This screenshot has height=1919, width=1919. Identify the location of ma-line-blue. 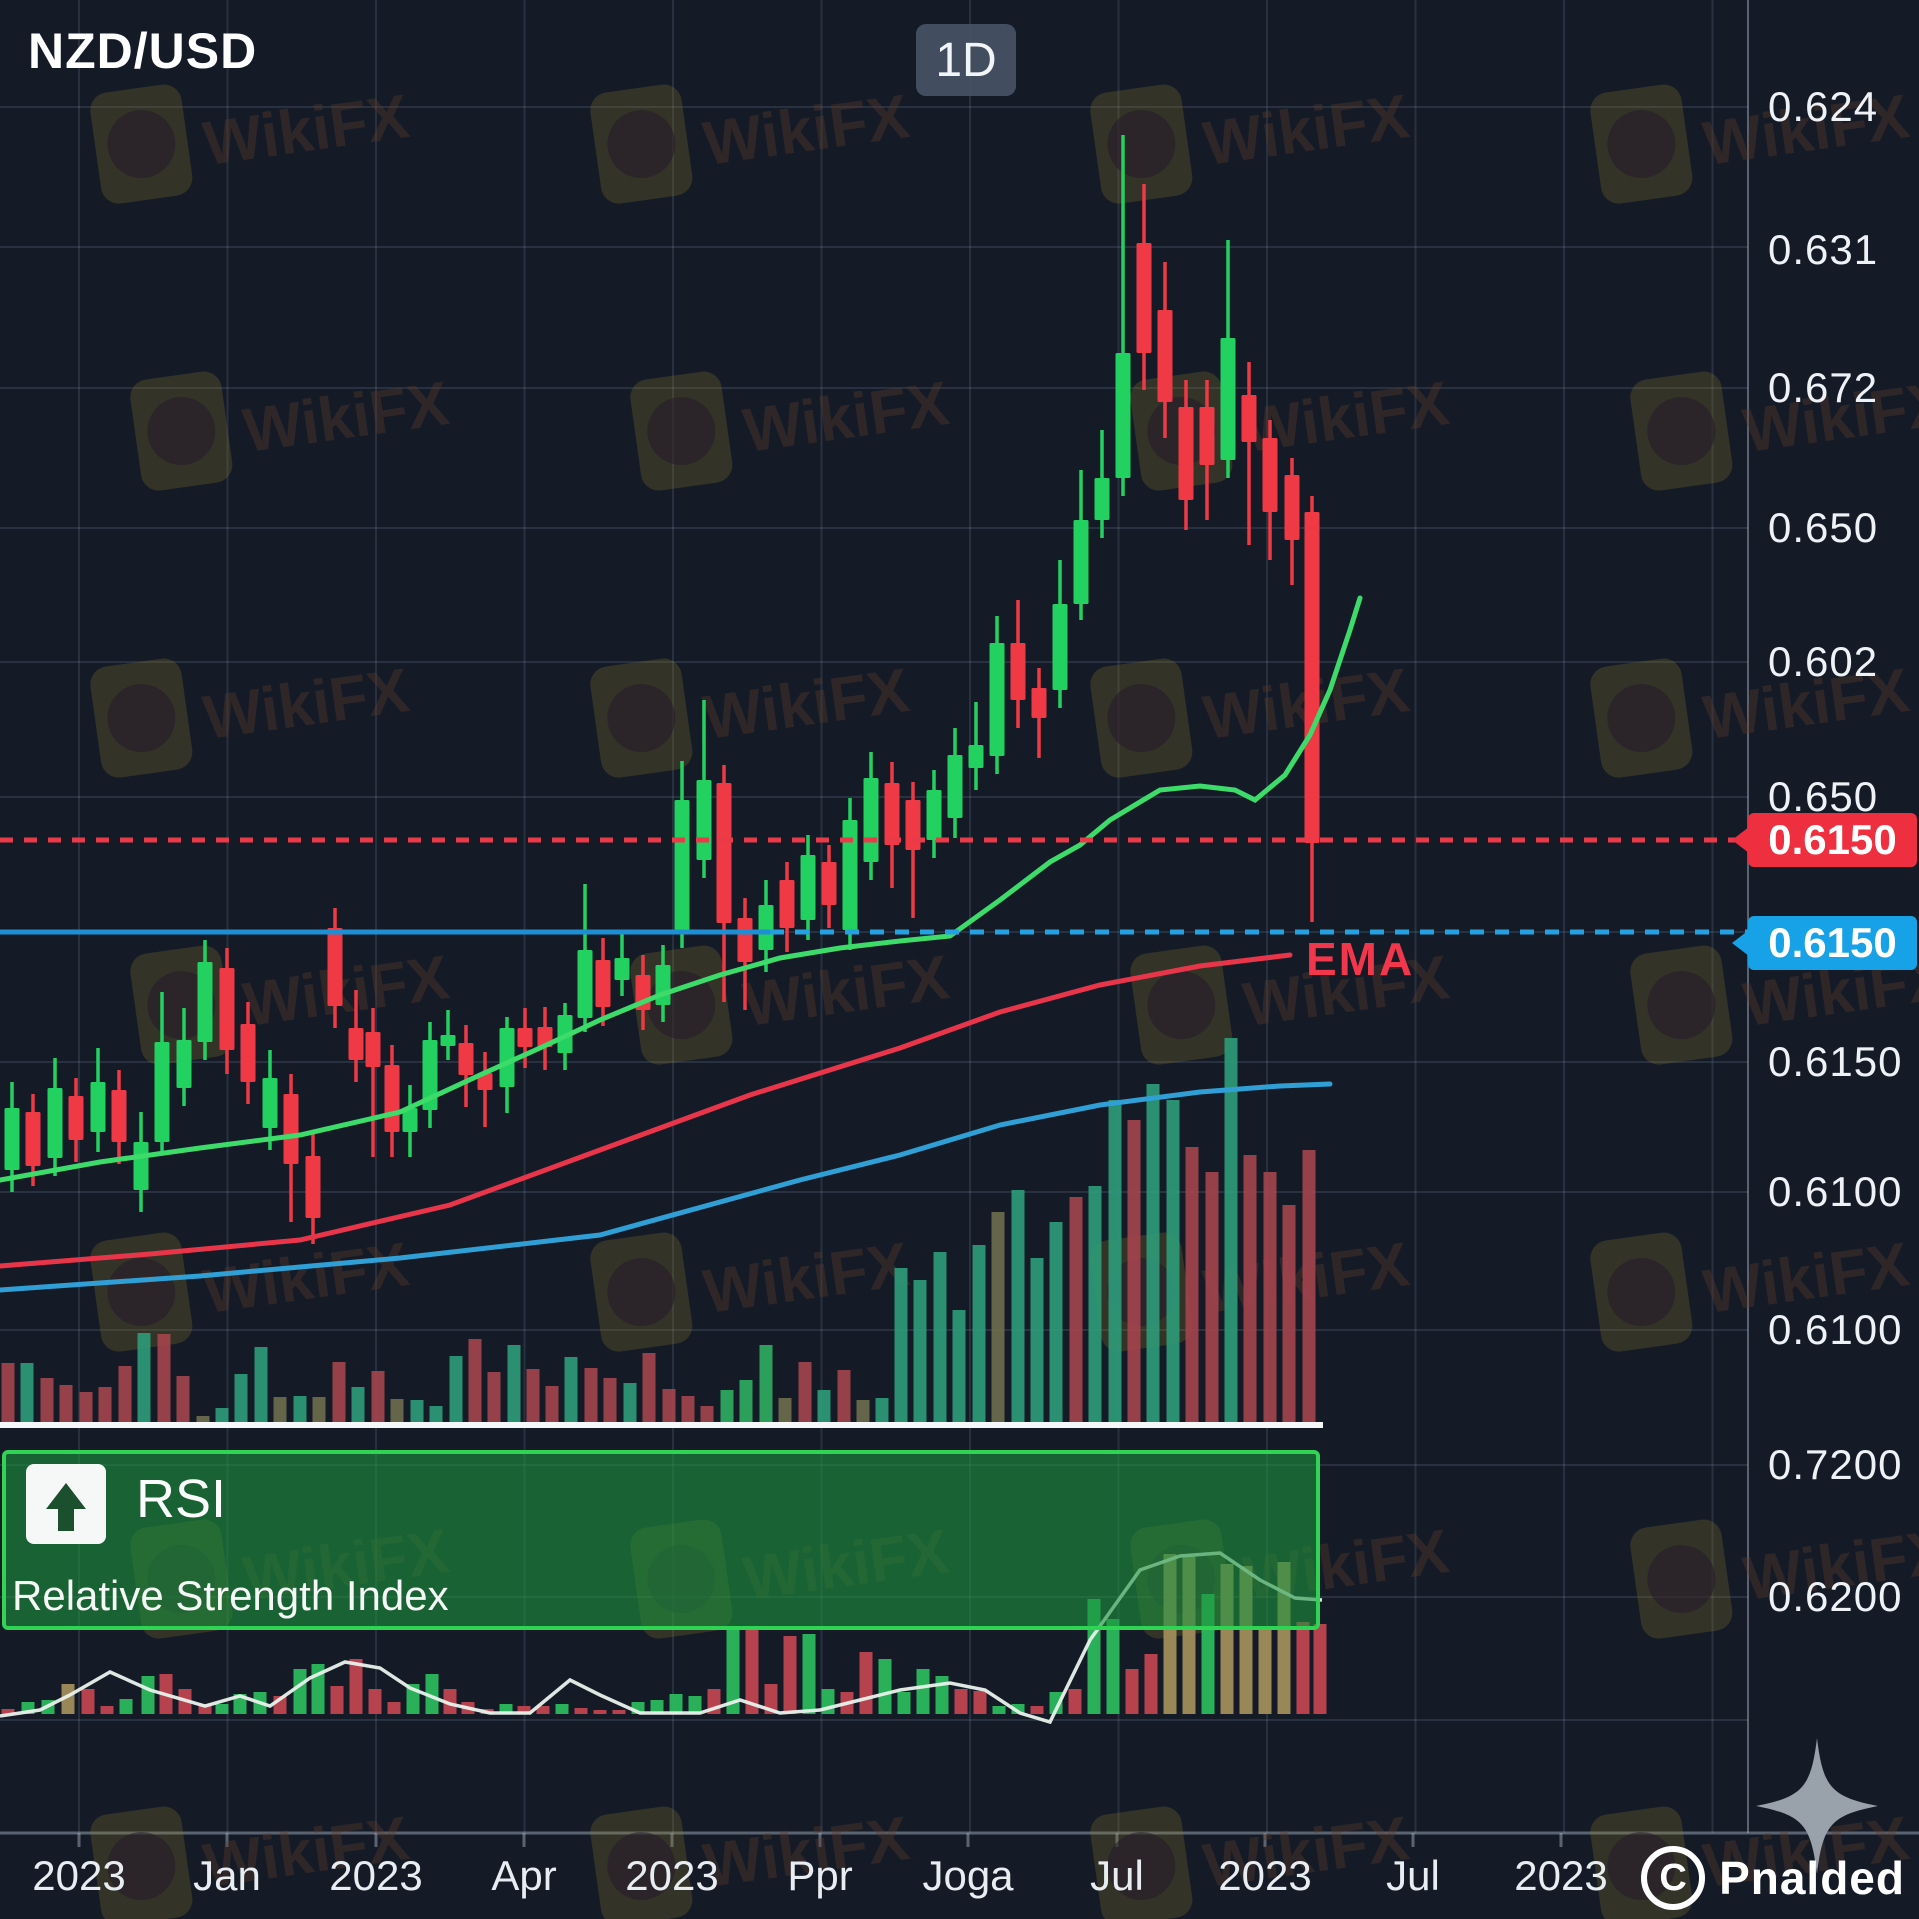
(666, 1187).